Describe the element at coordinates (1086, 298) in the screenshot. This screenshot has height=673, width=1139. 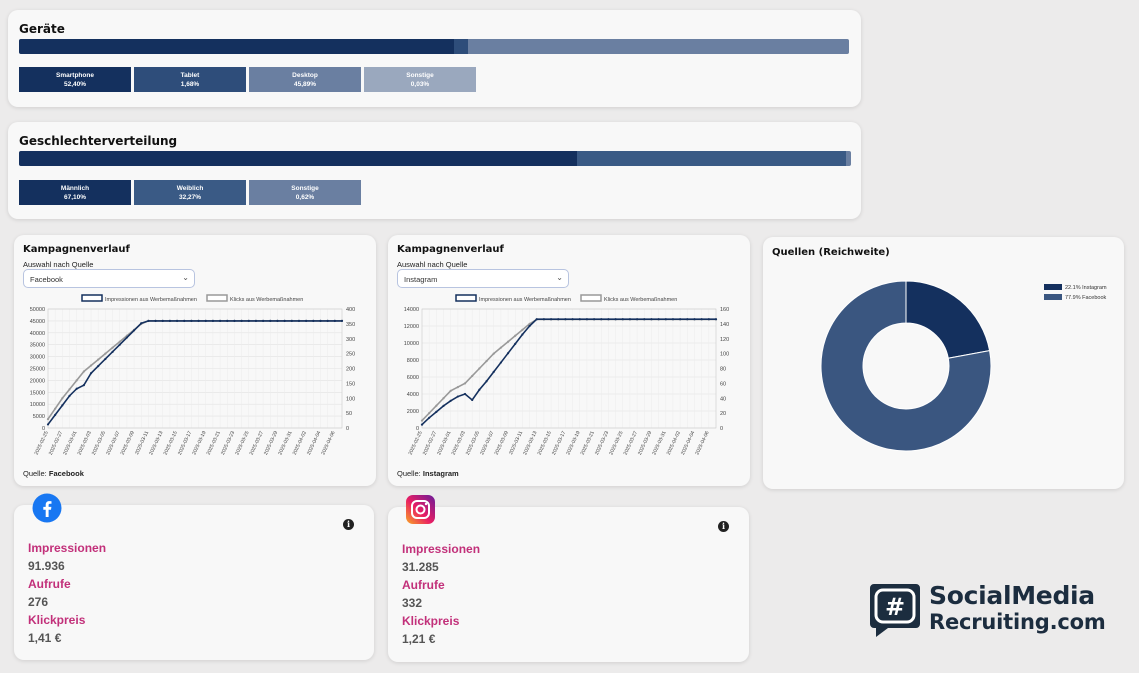
I see `legend-label: 77.9% Facebook` at that location.